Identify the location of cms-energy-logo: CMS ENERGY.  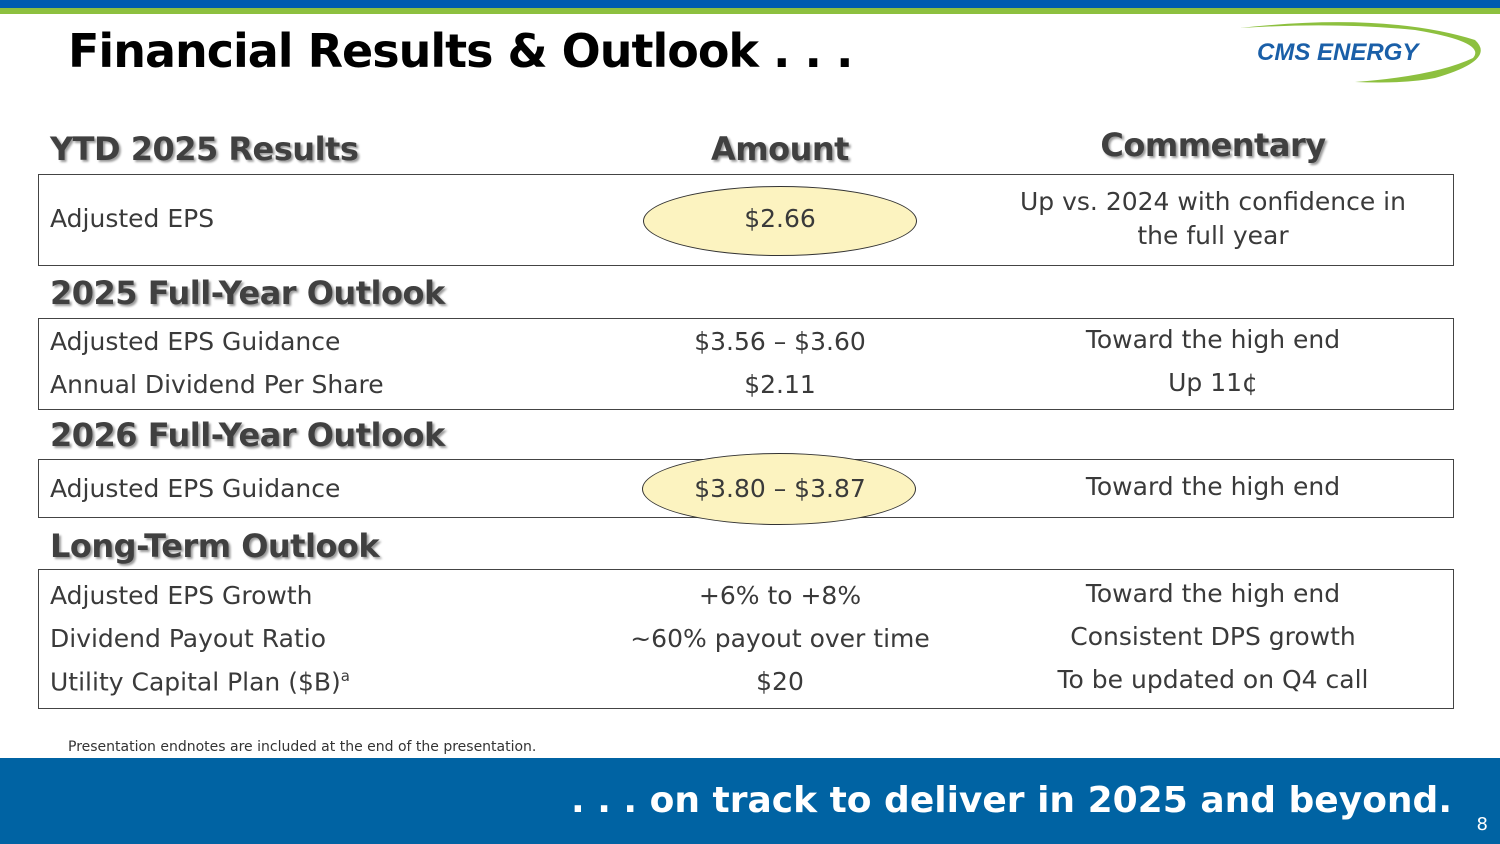
(1360, 52).